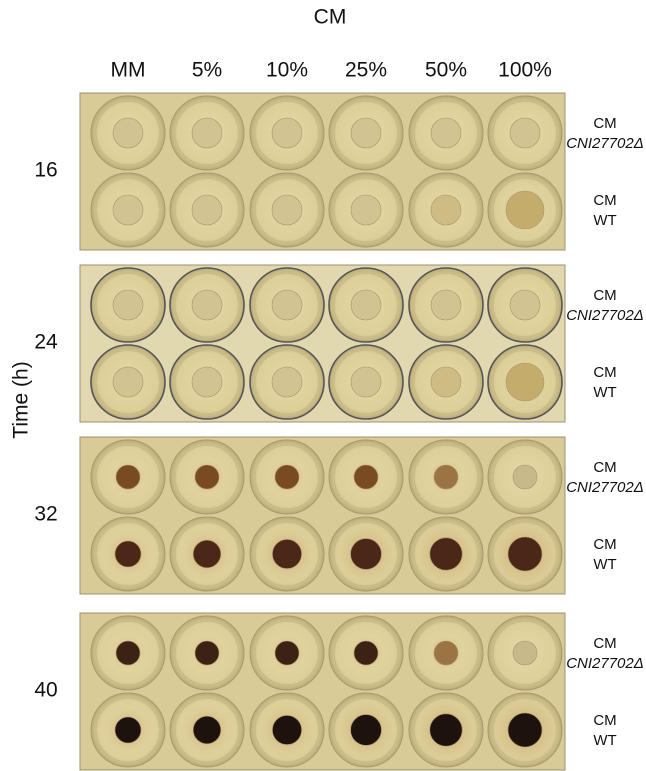 This screenshot has width=646, height=771. I want to click on time-label: 16, so click(45, 170).